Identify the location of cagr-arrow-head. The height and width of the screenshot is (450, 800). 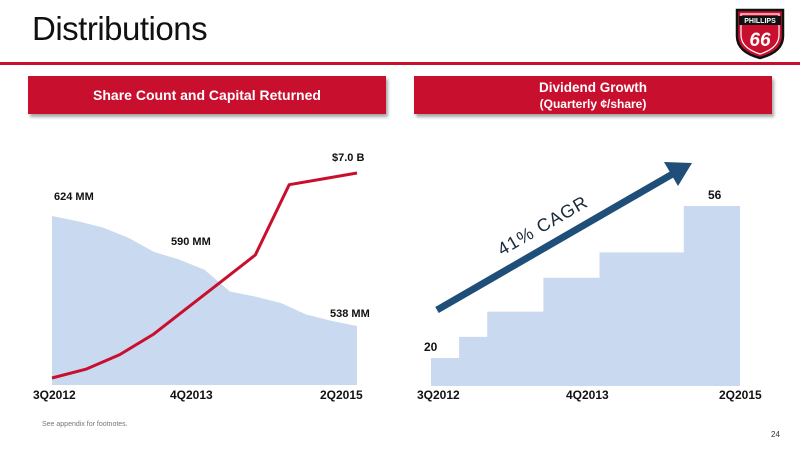
(678, 174).